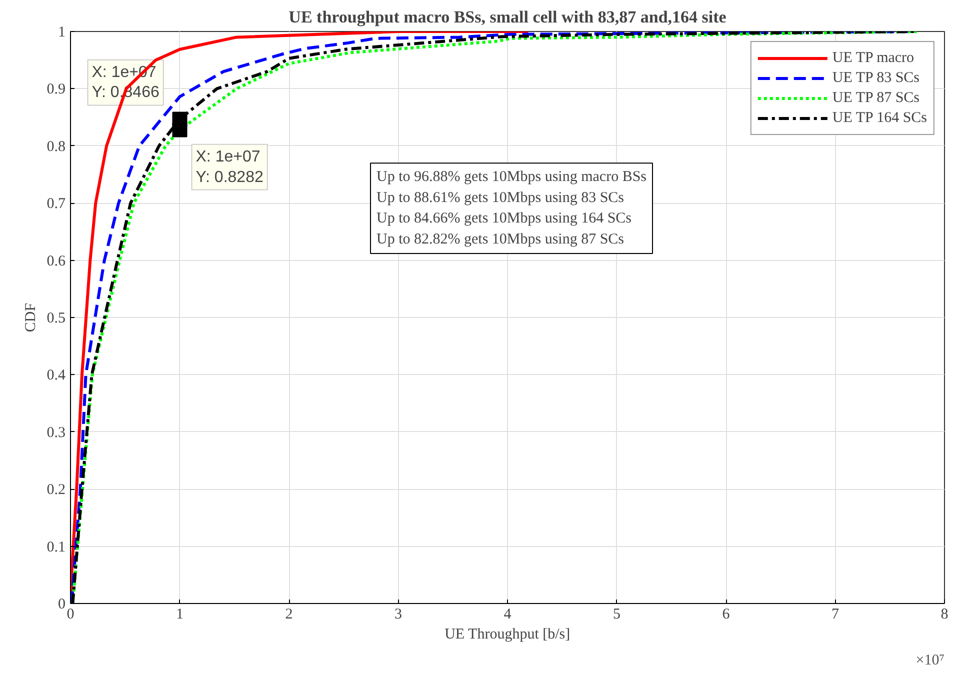 This screenshot has height=673, width=956. I want to click on y-tick-label: 0.5, so click(56, 318).